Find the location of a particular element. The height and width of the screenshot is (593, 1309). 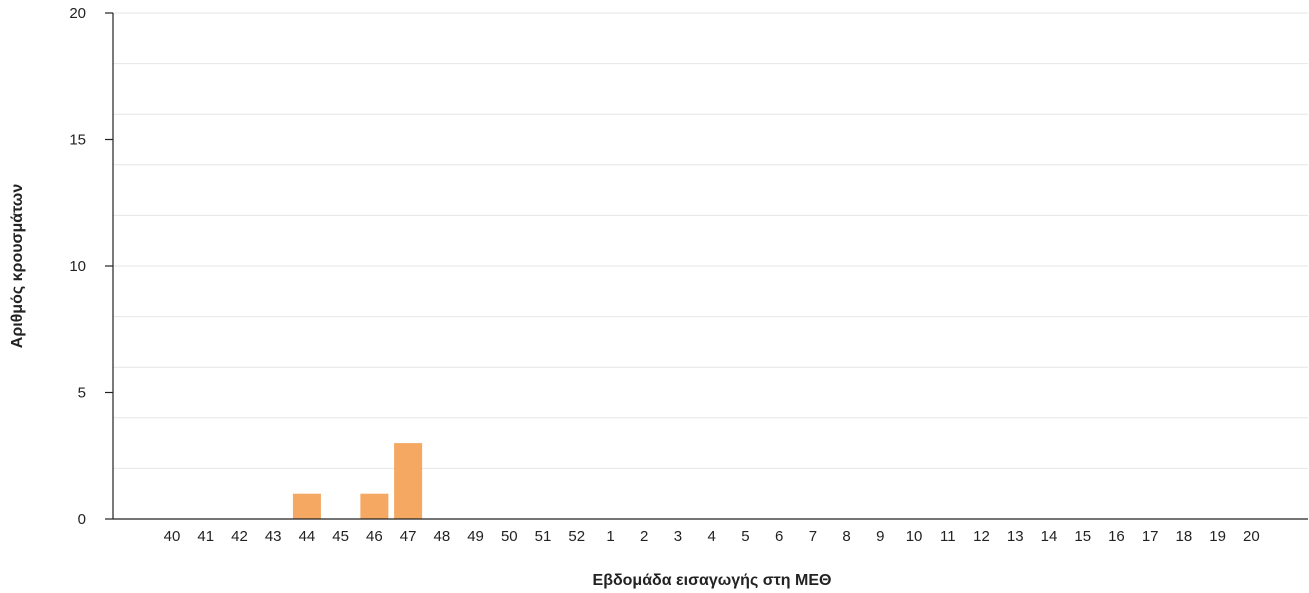

x-tick-label: 12 is located at coordinates (981, 536).